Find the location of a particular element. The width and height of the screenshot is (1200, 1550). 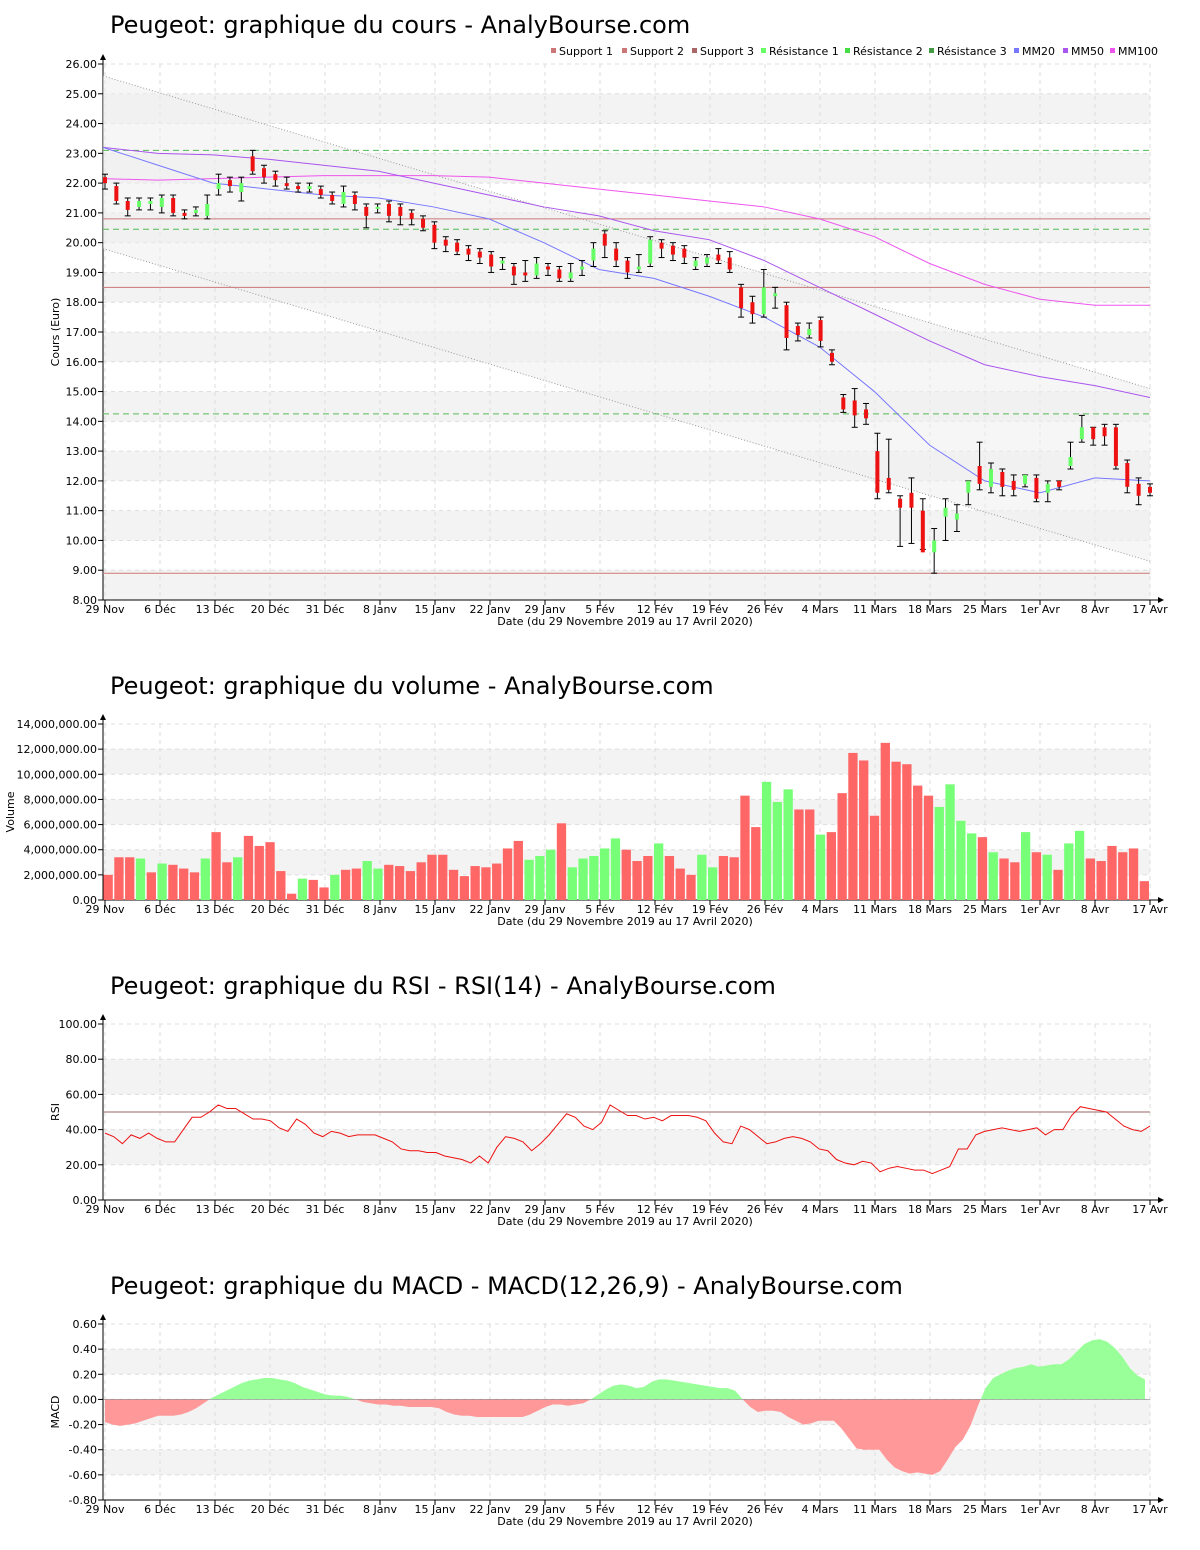

macd-xtick-label: 11 Mars is located at coordinates (875, 1509).